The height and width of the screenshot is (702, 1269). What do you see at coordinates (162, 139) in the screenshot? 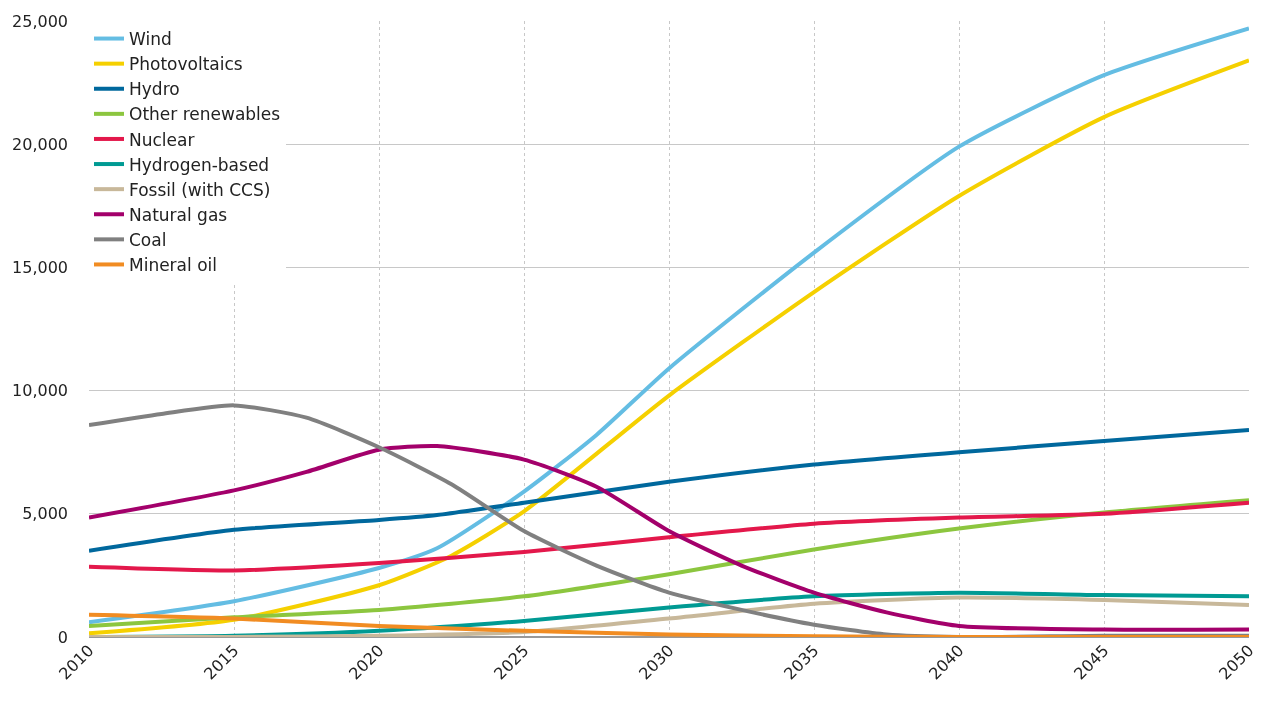
I see `legend-label: Nuclear` at bounding box center [162, 139].